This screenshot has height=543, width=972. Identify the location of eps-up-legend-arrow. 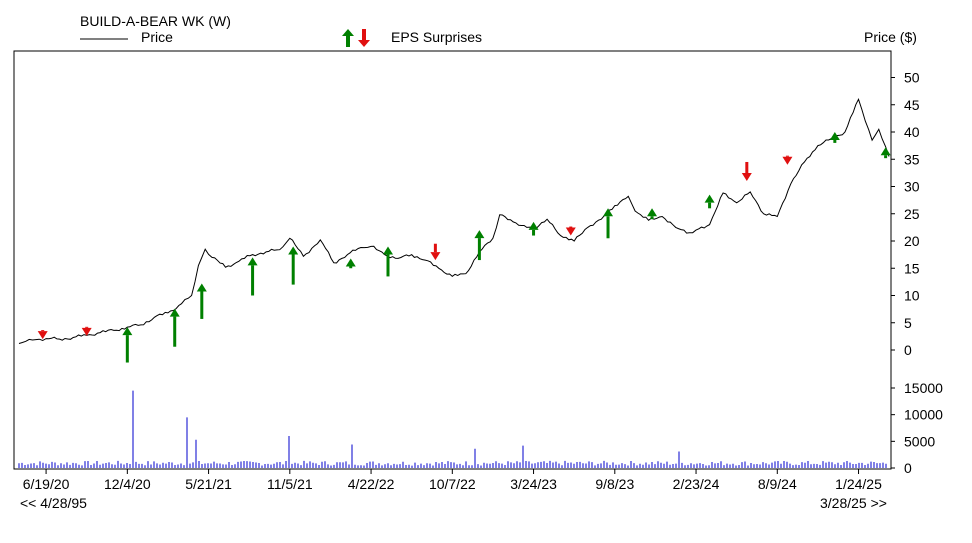
(348, 38).